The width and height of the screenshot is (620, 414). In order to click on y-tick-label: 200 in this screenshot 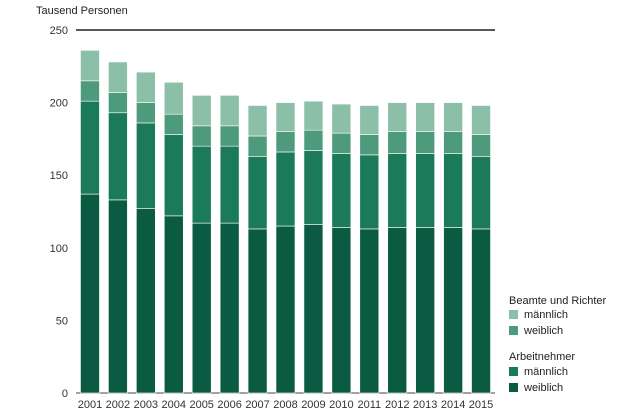, I will do `click(59, 104)`.